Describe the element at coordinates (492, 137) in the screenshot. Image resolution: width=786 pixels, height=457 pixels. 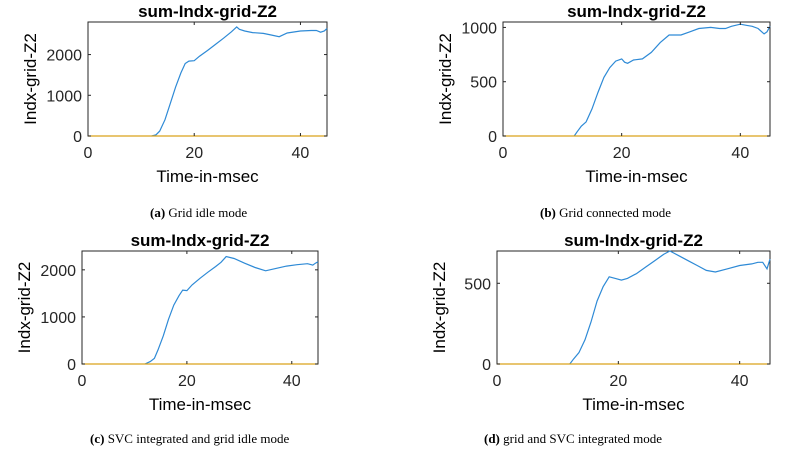
I see `y-tick-label-b: 0` at that location.